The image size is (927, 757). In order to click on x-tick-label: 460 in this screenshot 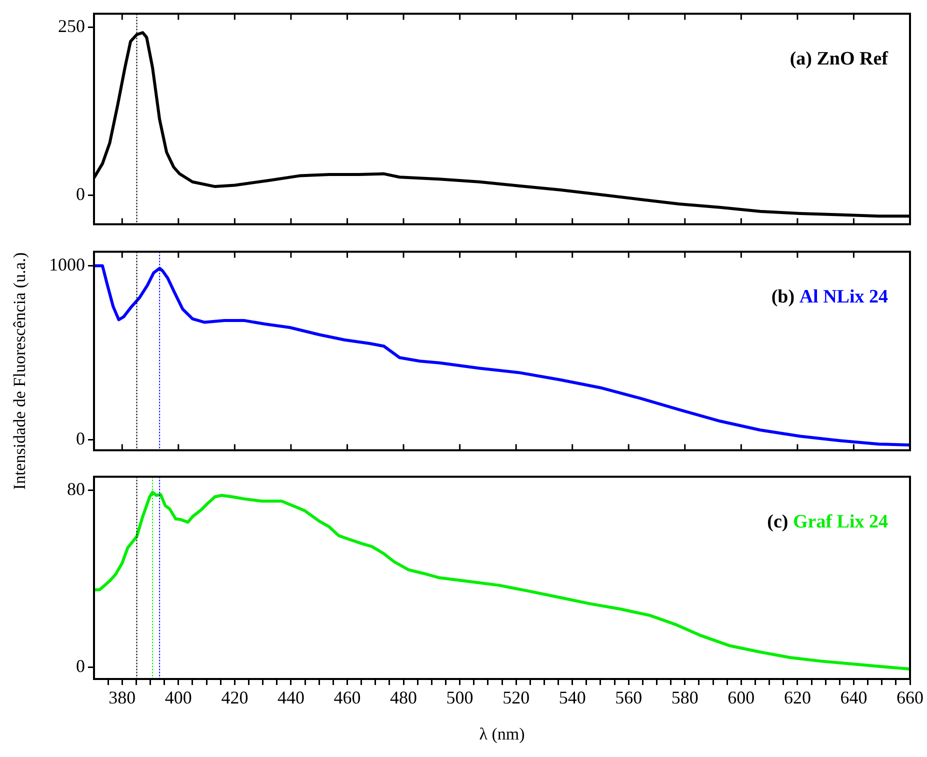, I will do `click(347, 698)`.